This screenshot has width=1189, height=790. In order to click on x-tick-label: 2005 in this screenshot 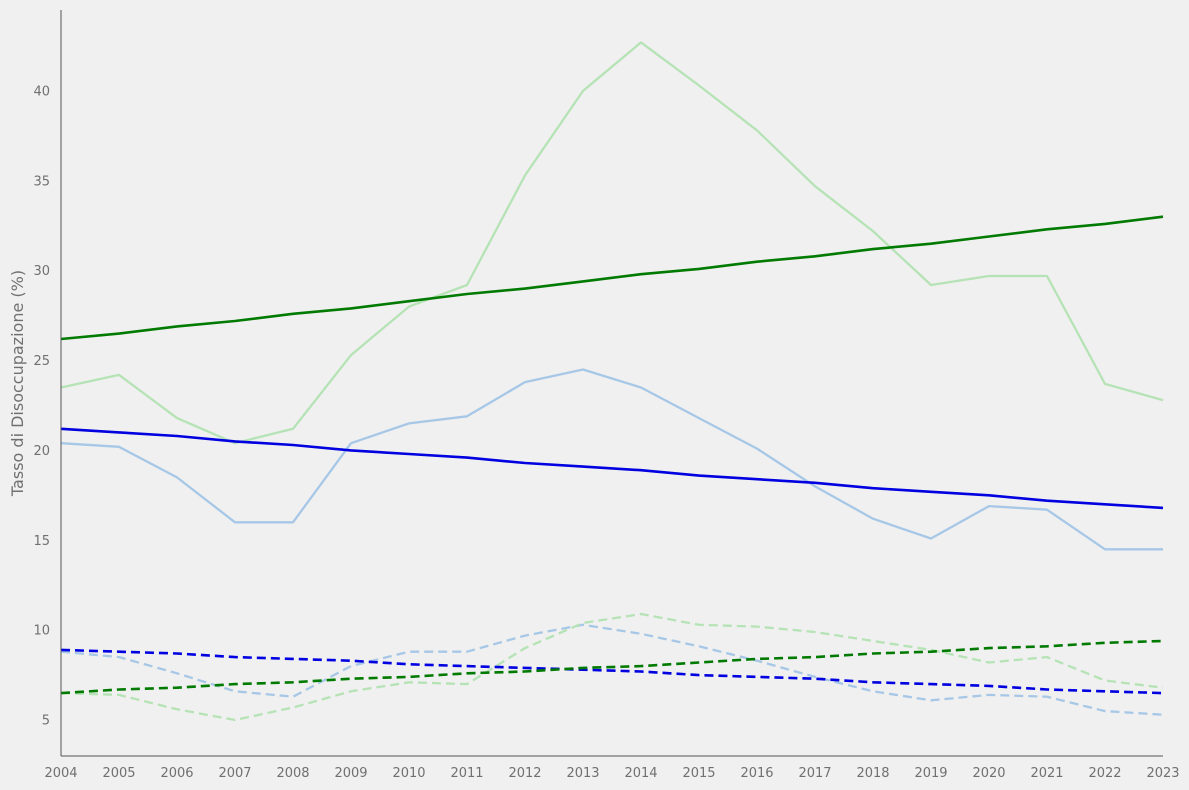, I will do `click(118, 773)`.